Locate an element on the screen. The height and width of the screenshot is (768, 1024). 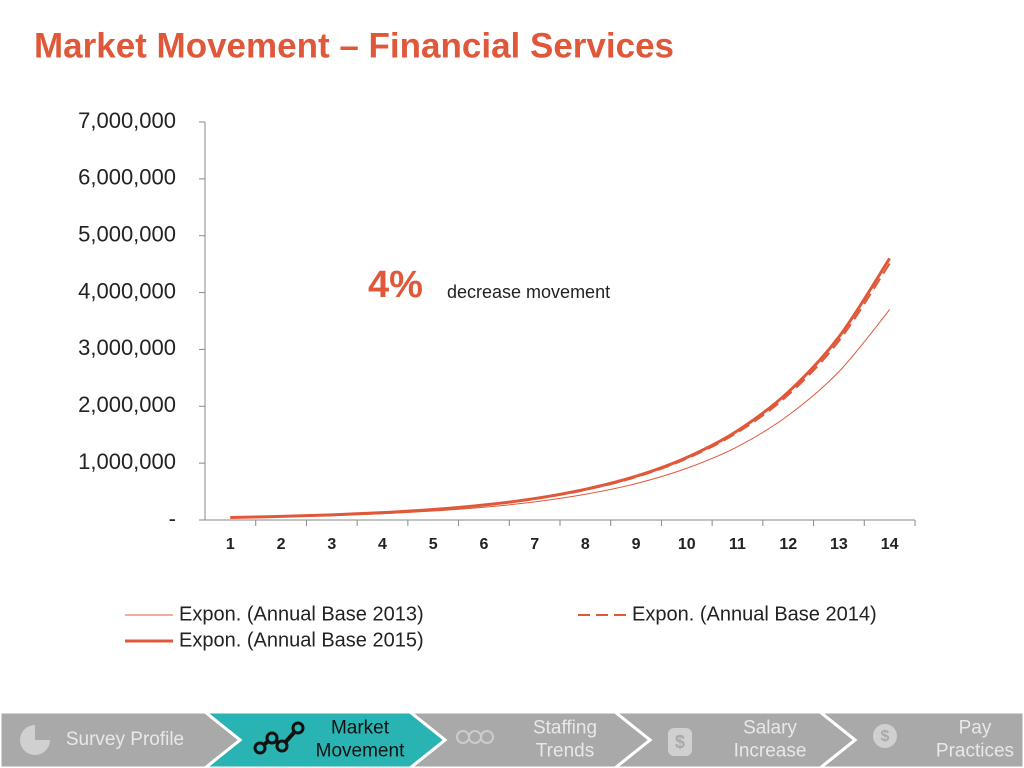
nav-label: Staffing is located at coordinates (565, 728).